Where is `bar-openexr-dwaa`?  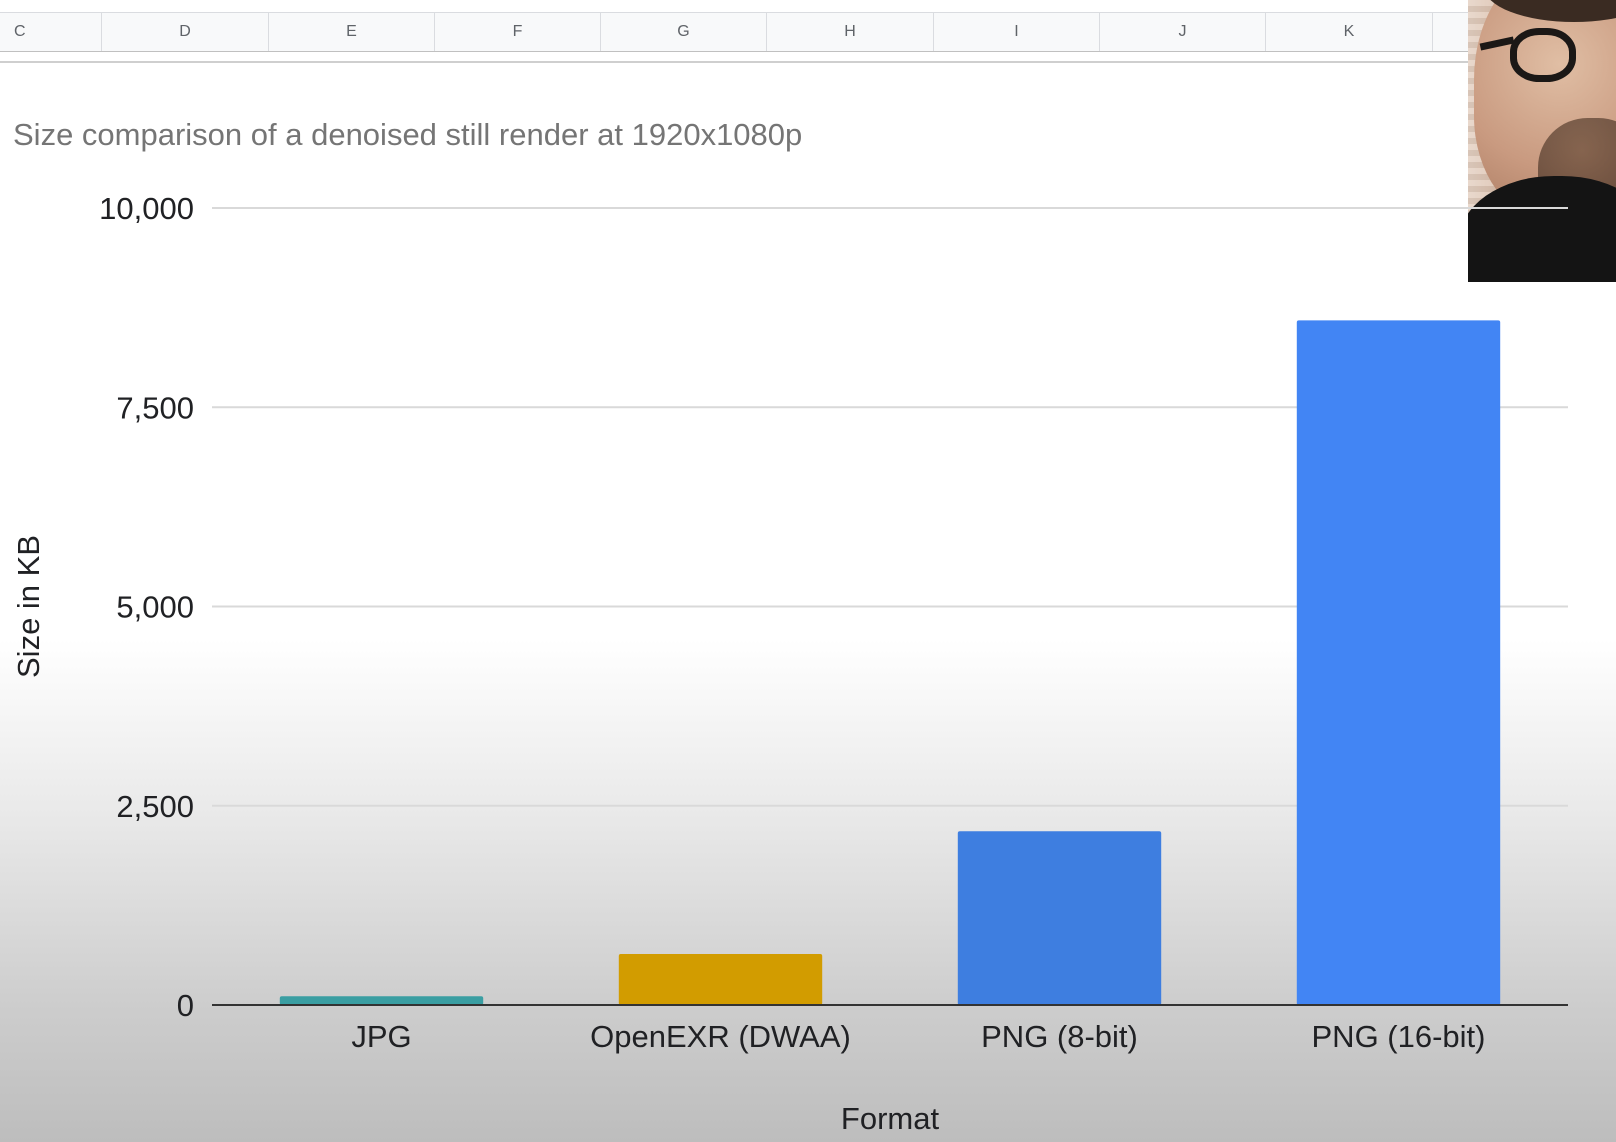 bar-openexr-dwaa is located at coordinates (720, 979).